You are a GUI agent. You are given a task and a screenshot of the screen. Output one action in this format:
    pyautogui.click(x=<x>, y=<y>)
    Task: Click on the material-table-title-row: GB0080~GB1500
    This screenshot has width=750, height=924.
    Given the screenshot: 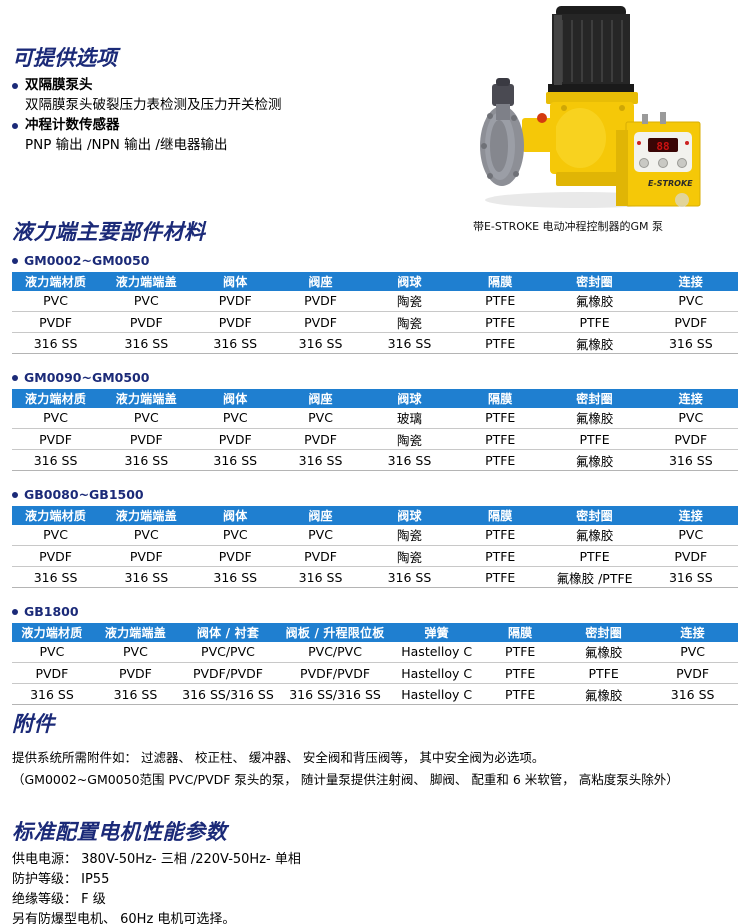 What is the action you would take?
    pyautogui.click(x=375, y=494)
    